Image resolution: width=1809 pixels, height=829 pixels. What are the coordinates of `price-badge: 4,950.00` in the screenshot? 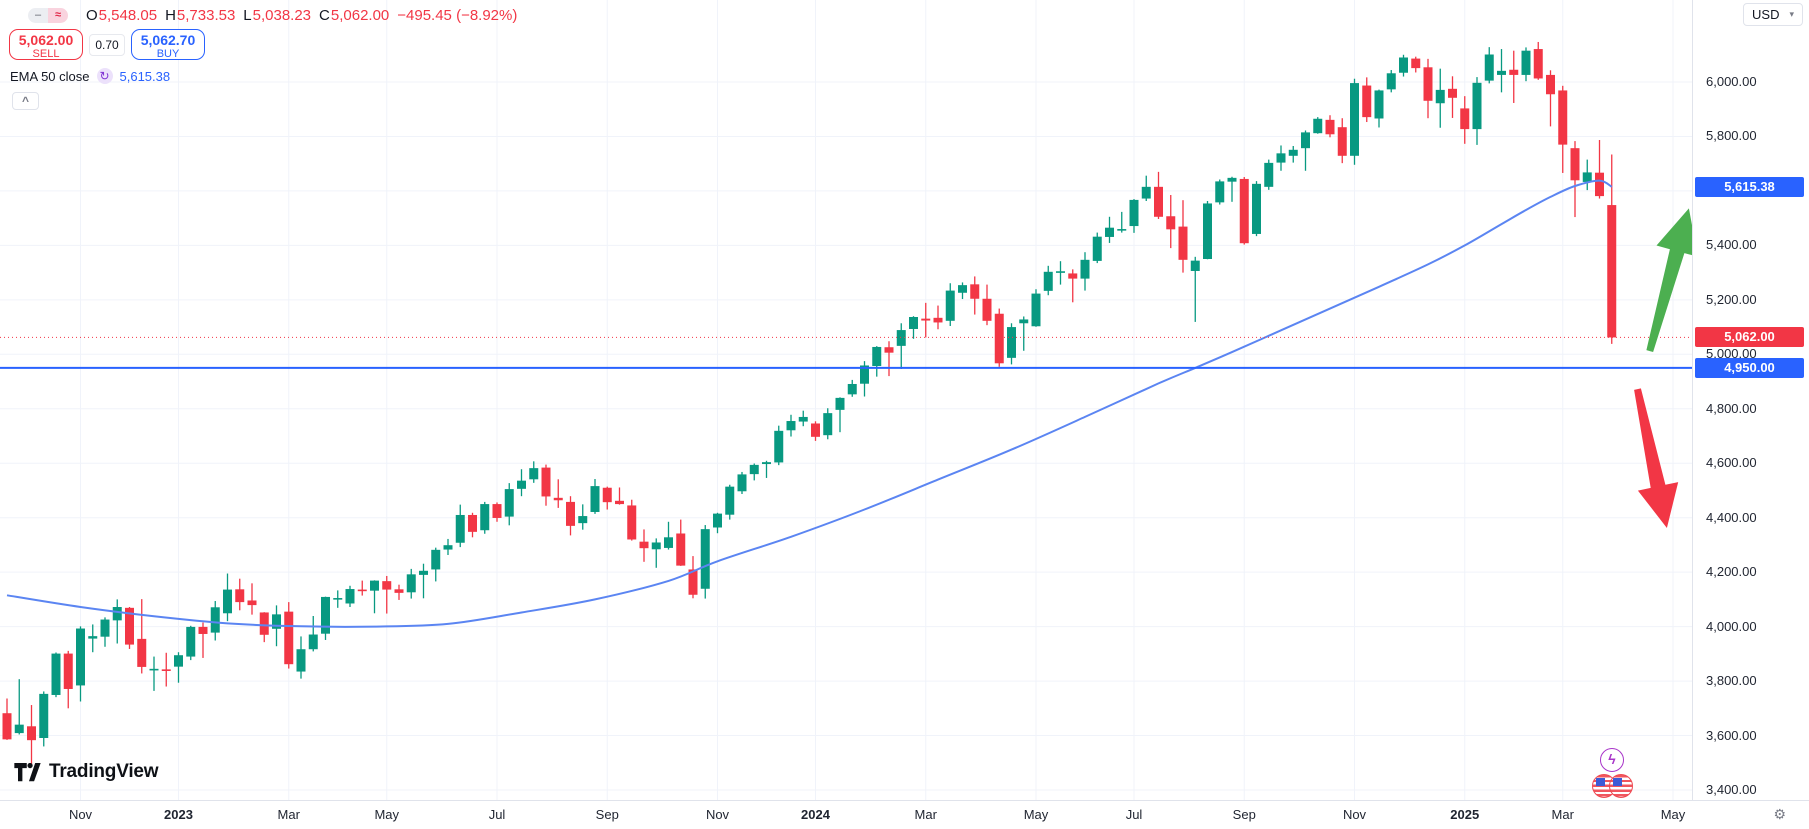 It's located at (1749, 367).